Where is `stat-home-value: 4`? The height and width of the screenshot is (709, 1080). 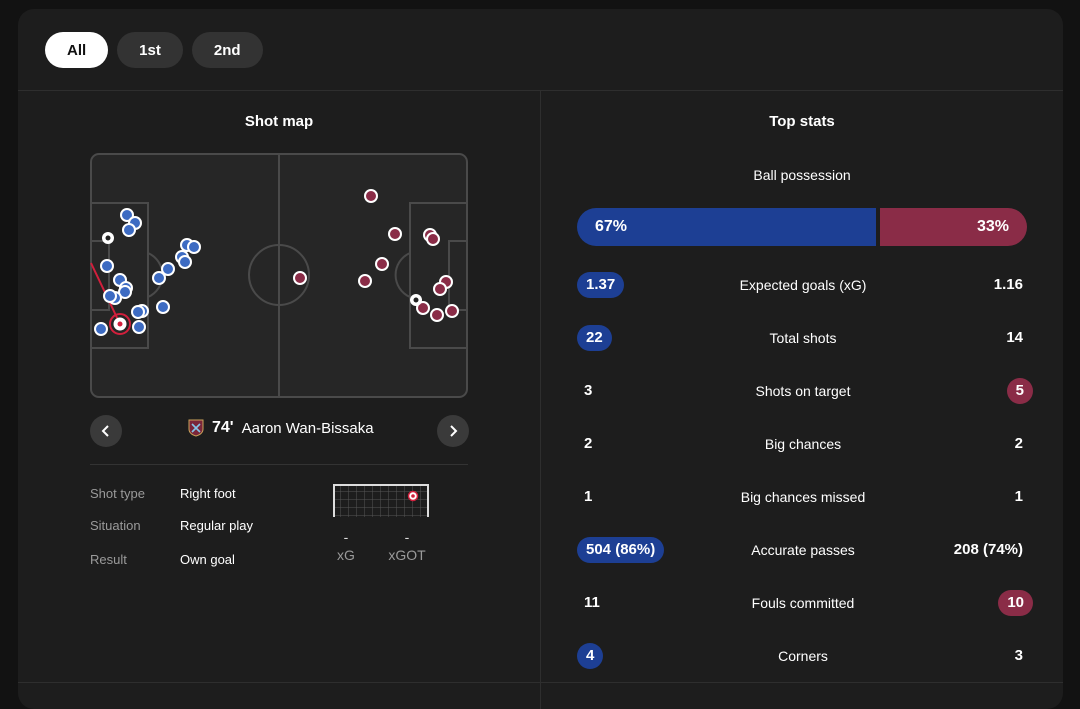 stat-home-value: 4 is located at coordinates (590, 656).